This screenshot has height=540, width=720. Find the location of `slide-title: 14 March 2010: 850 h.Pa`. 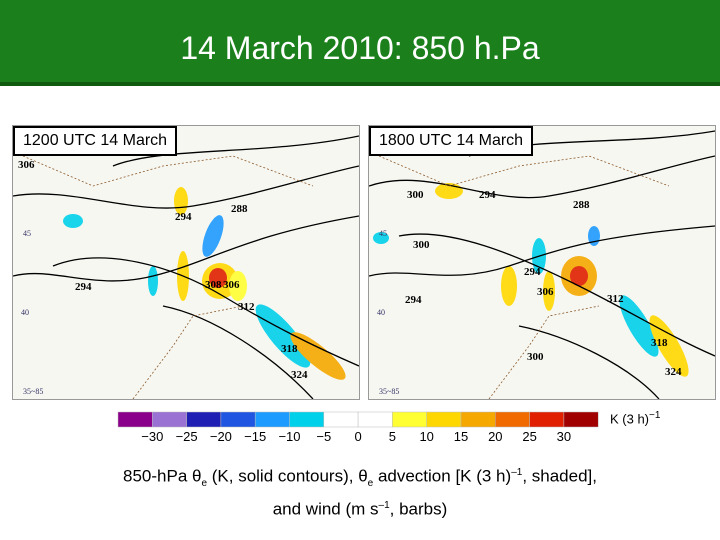

slide-title: 14 March 2010: 850 h.Pa is located at coordinates (360, 48).